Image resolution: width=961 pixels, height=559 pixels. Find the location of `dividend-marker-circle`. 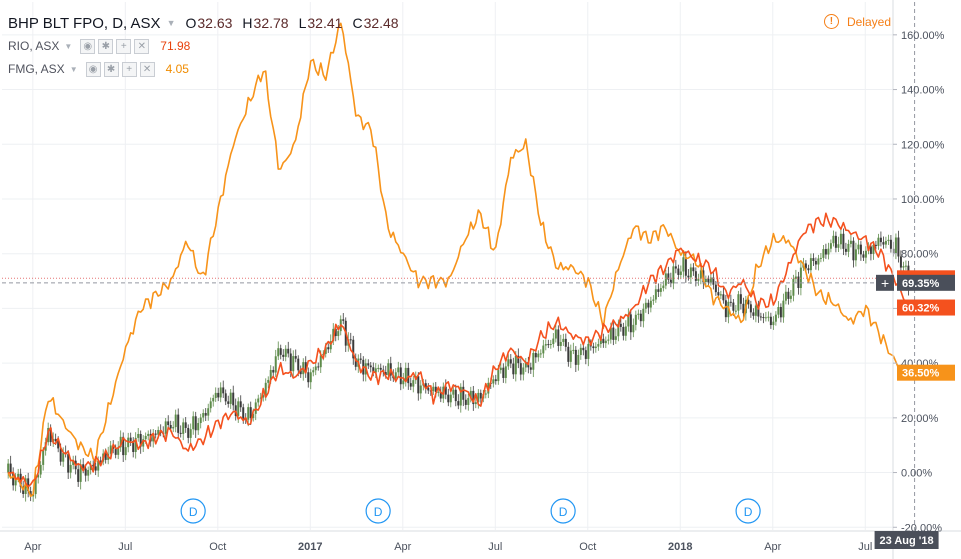

dividend-marker-circle is located at coordinates (378, 511).